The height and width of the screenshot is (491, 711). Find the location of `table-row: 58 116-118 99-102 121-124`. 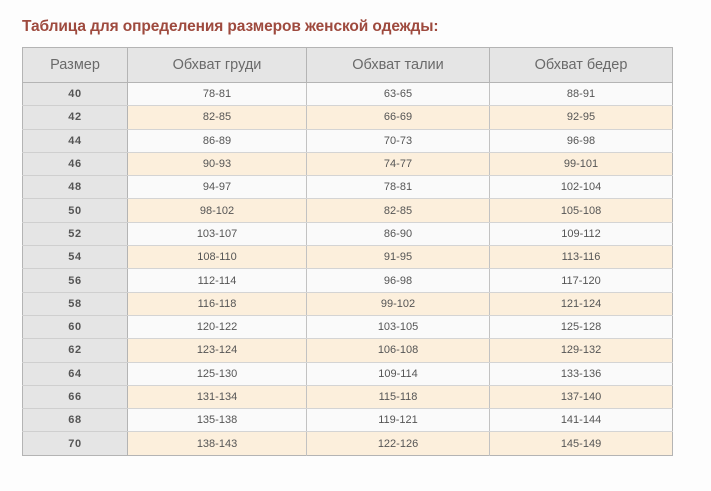

table-row: 58 116-118 99-102 121-124 is located at coordinates (347, 304).